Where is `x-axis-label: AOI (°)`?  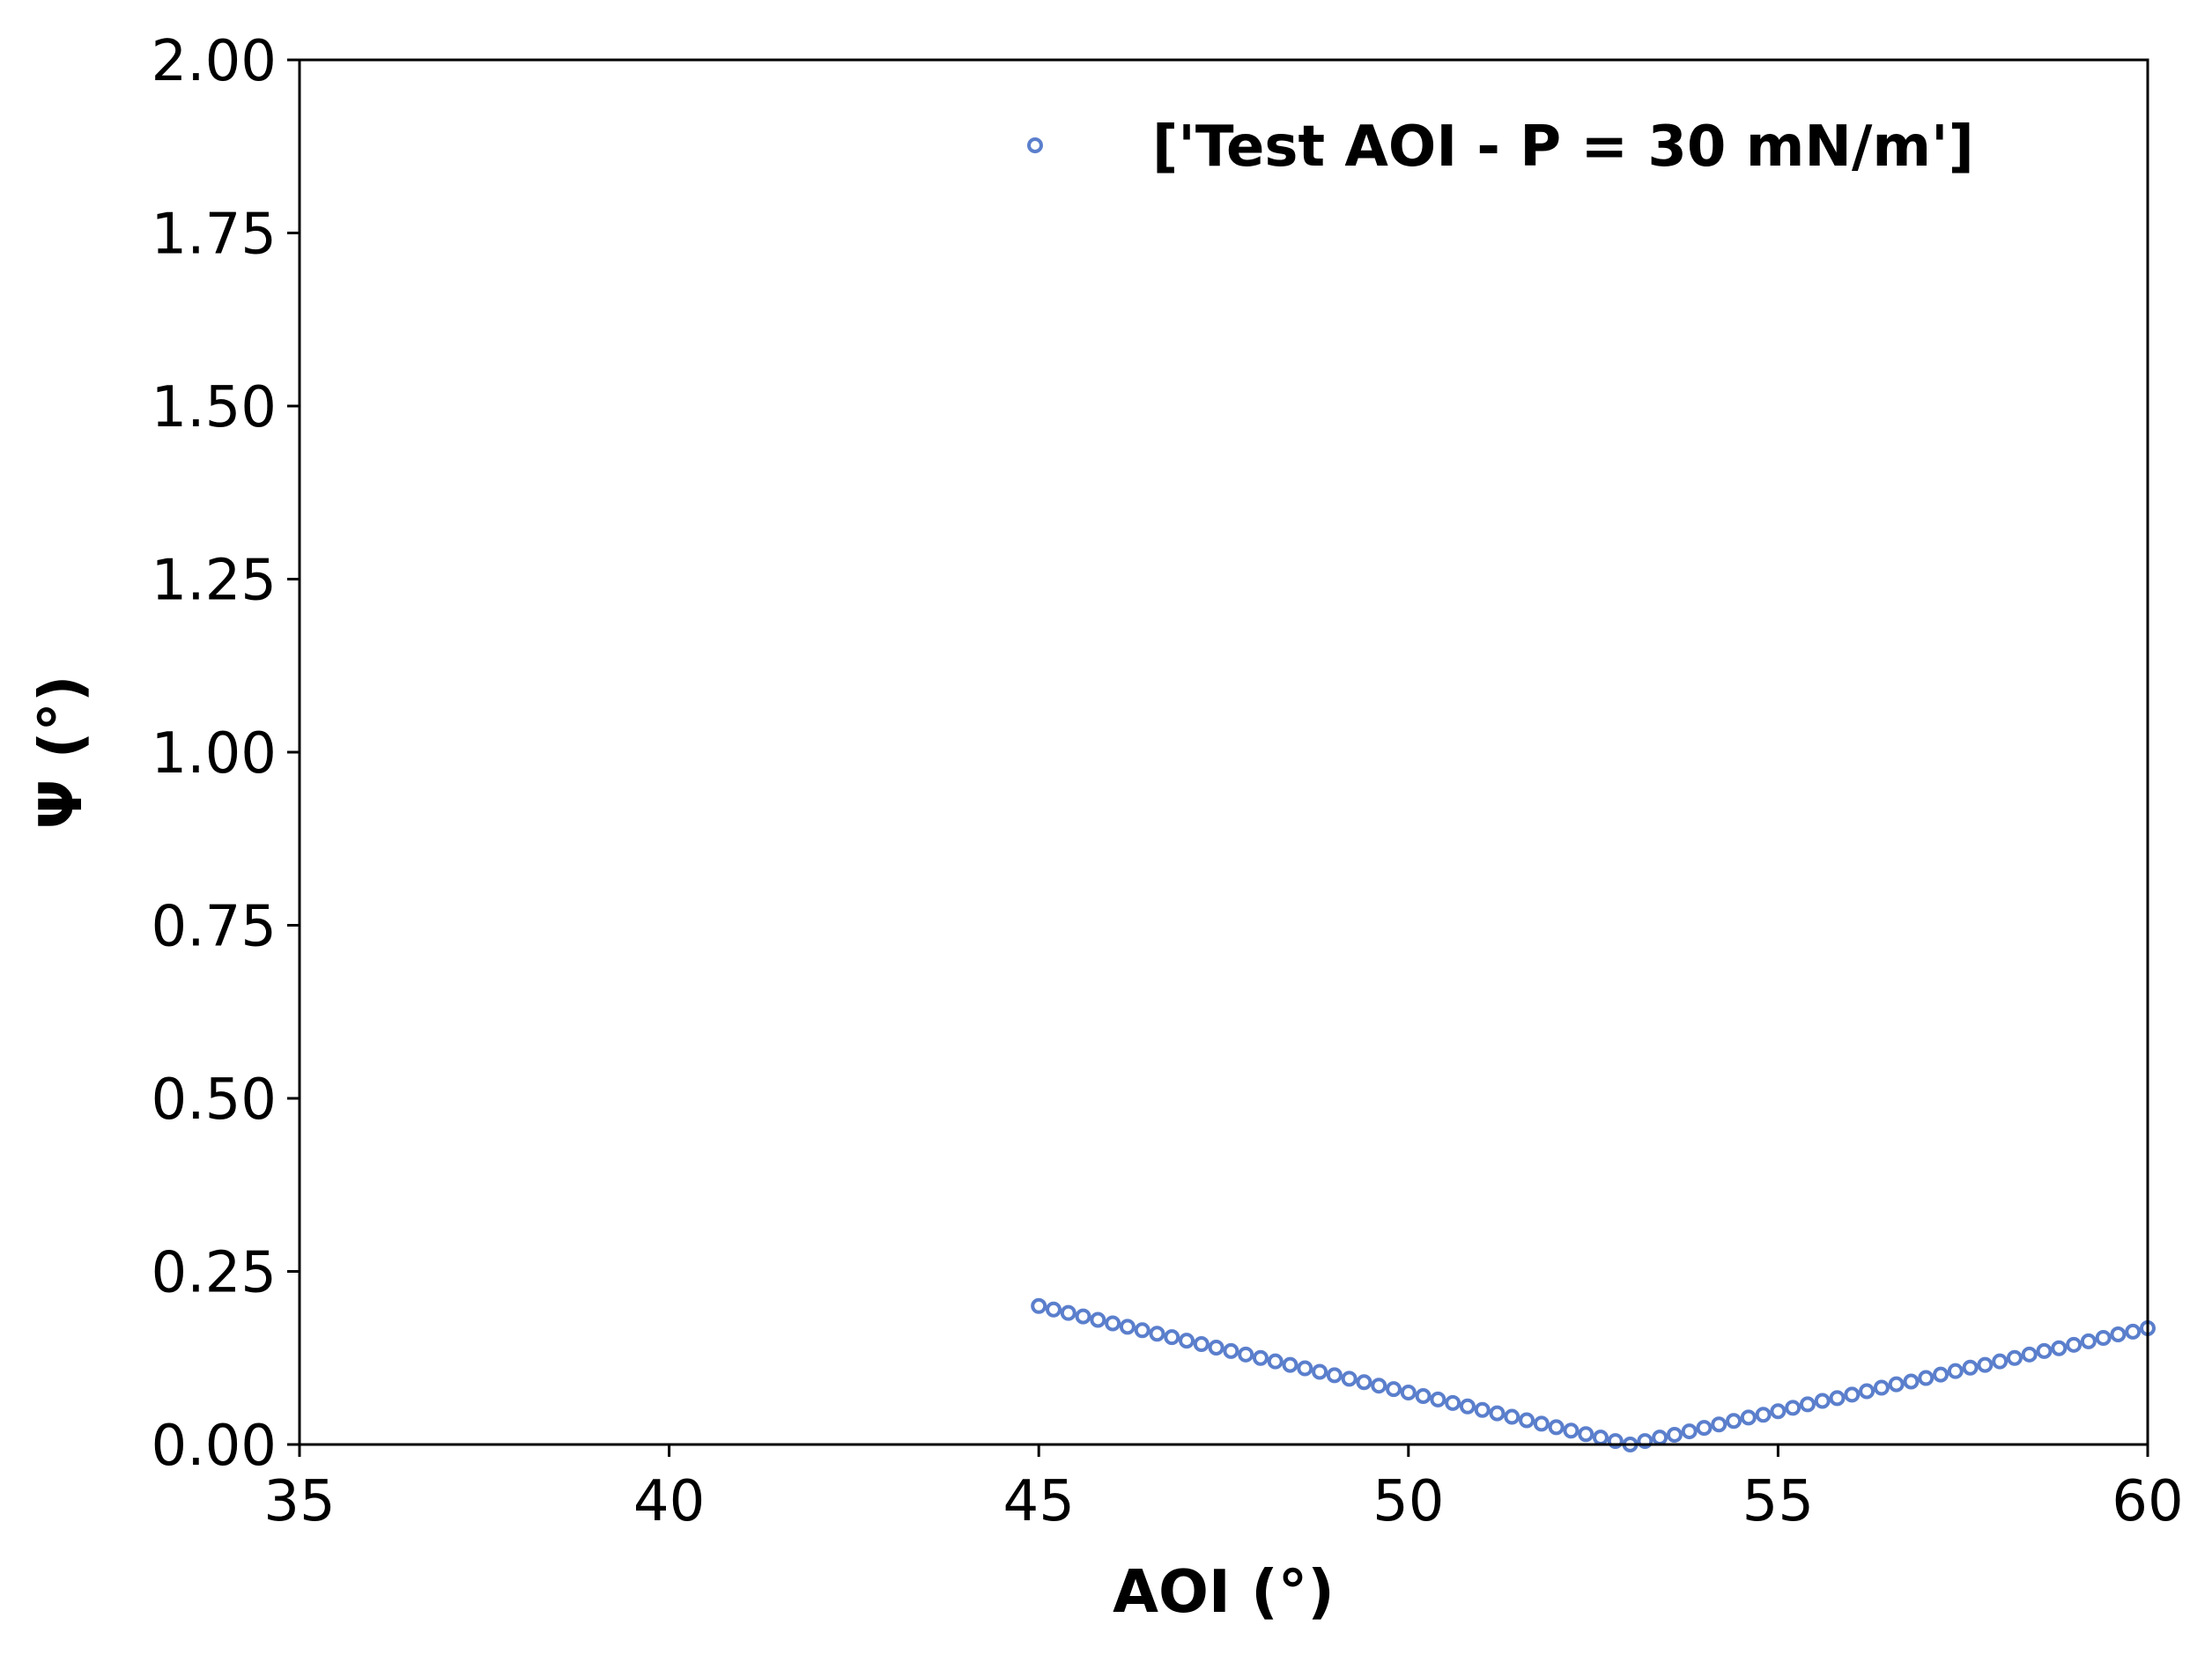 x-axis-label: AOI (°) is located at coordinates (1224, 1591).